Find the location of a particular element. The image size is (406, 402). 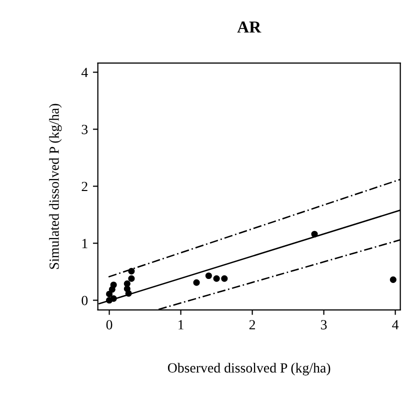

chart-title: AR is located at coordinates (249, 27).